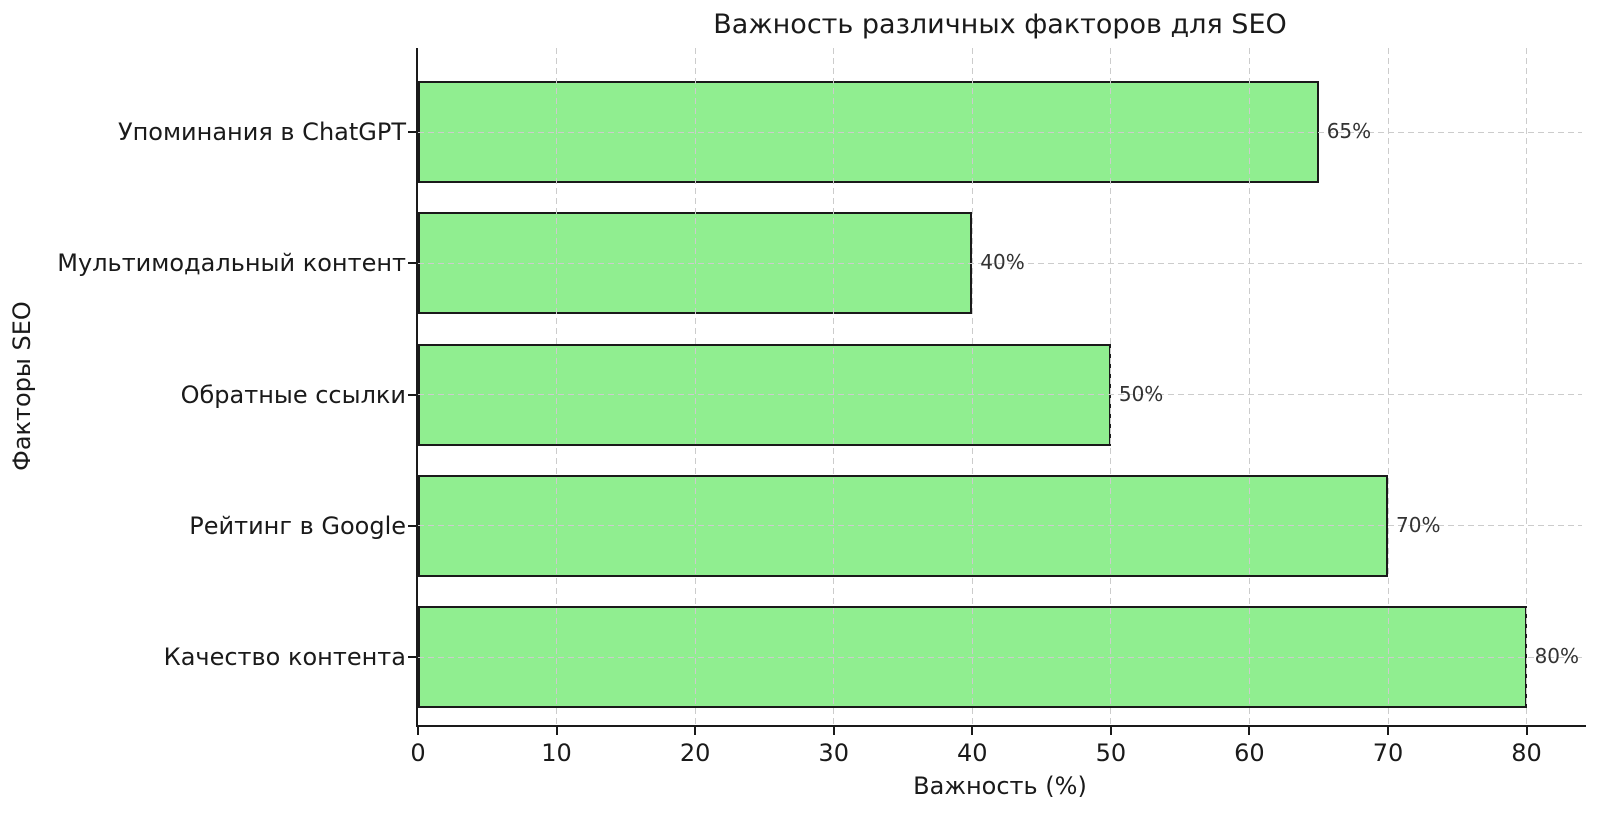 This screenshot has width=1600, height=823. Describe the element at coordinates (556, 753) in the screenshot. I see `x-tick-label: 10` at that location.